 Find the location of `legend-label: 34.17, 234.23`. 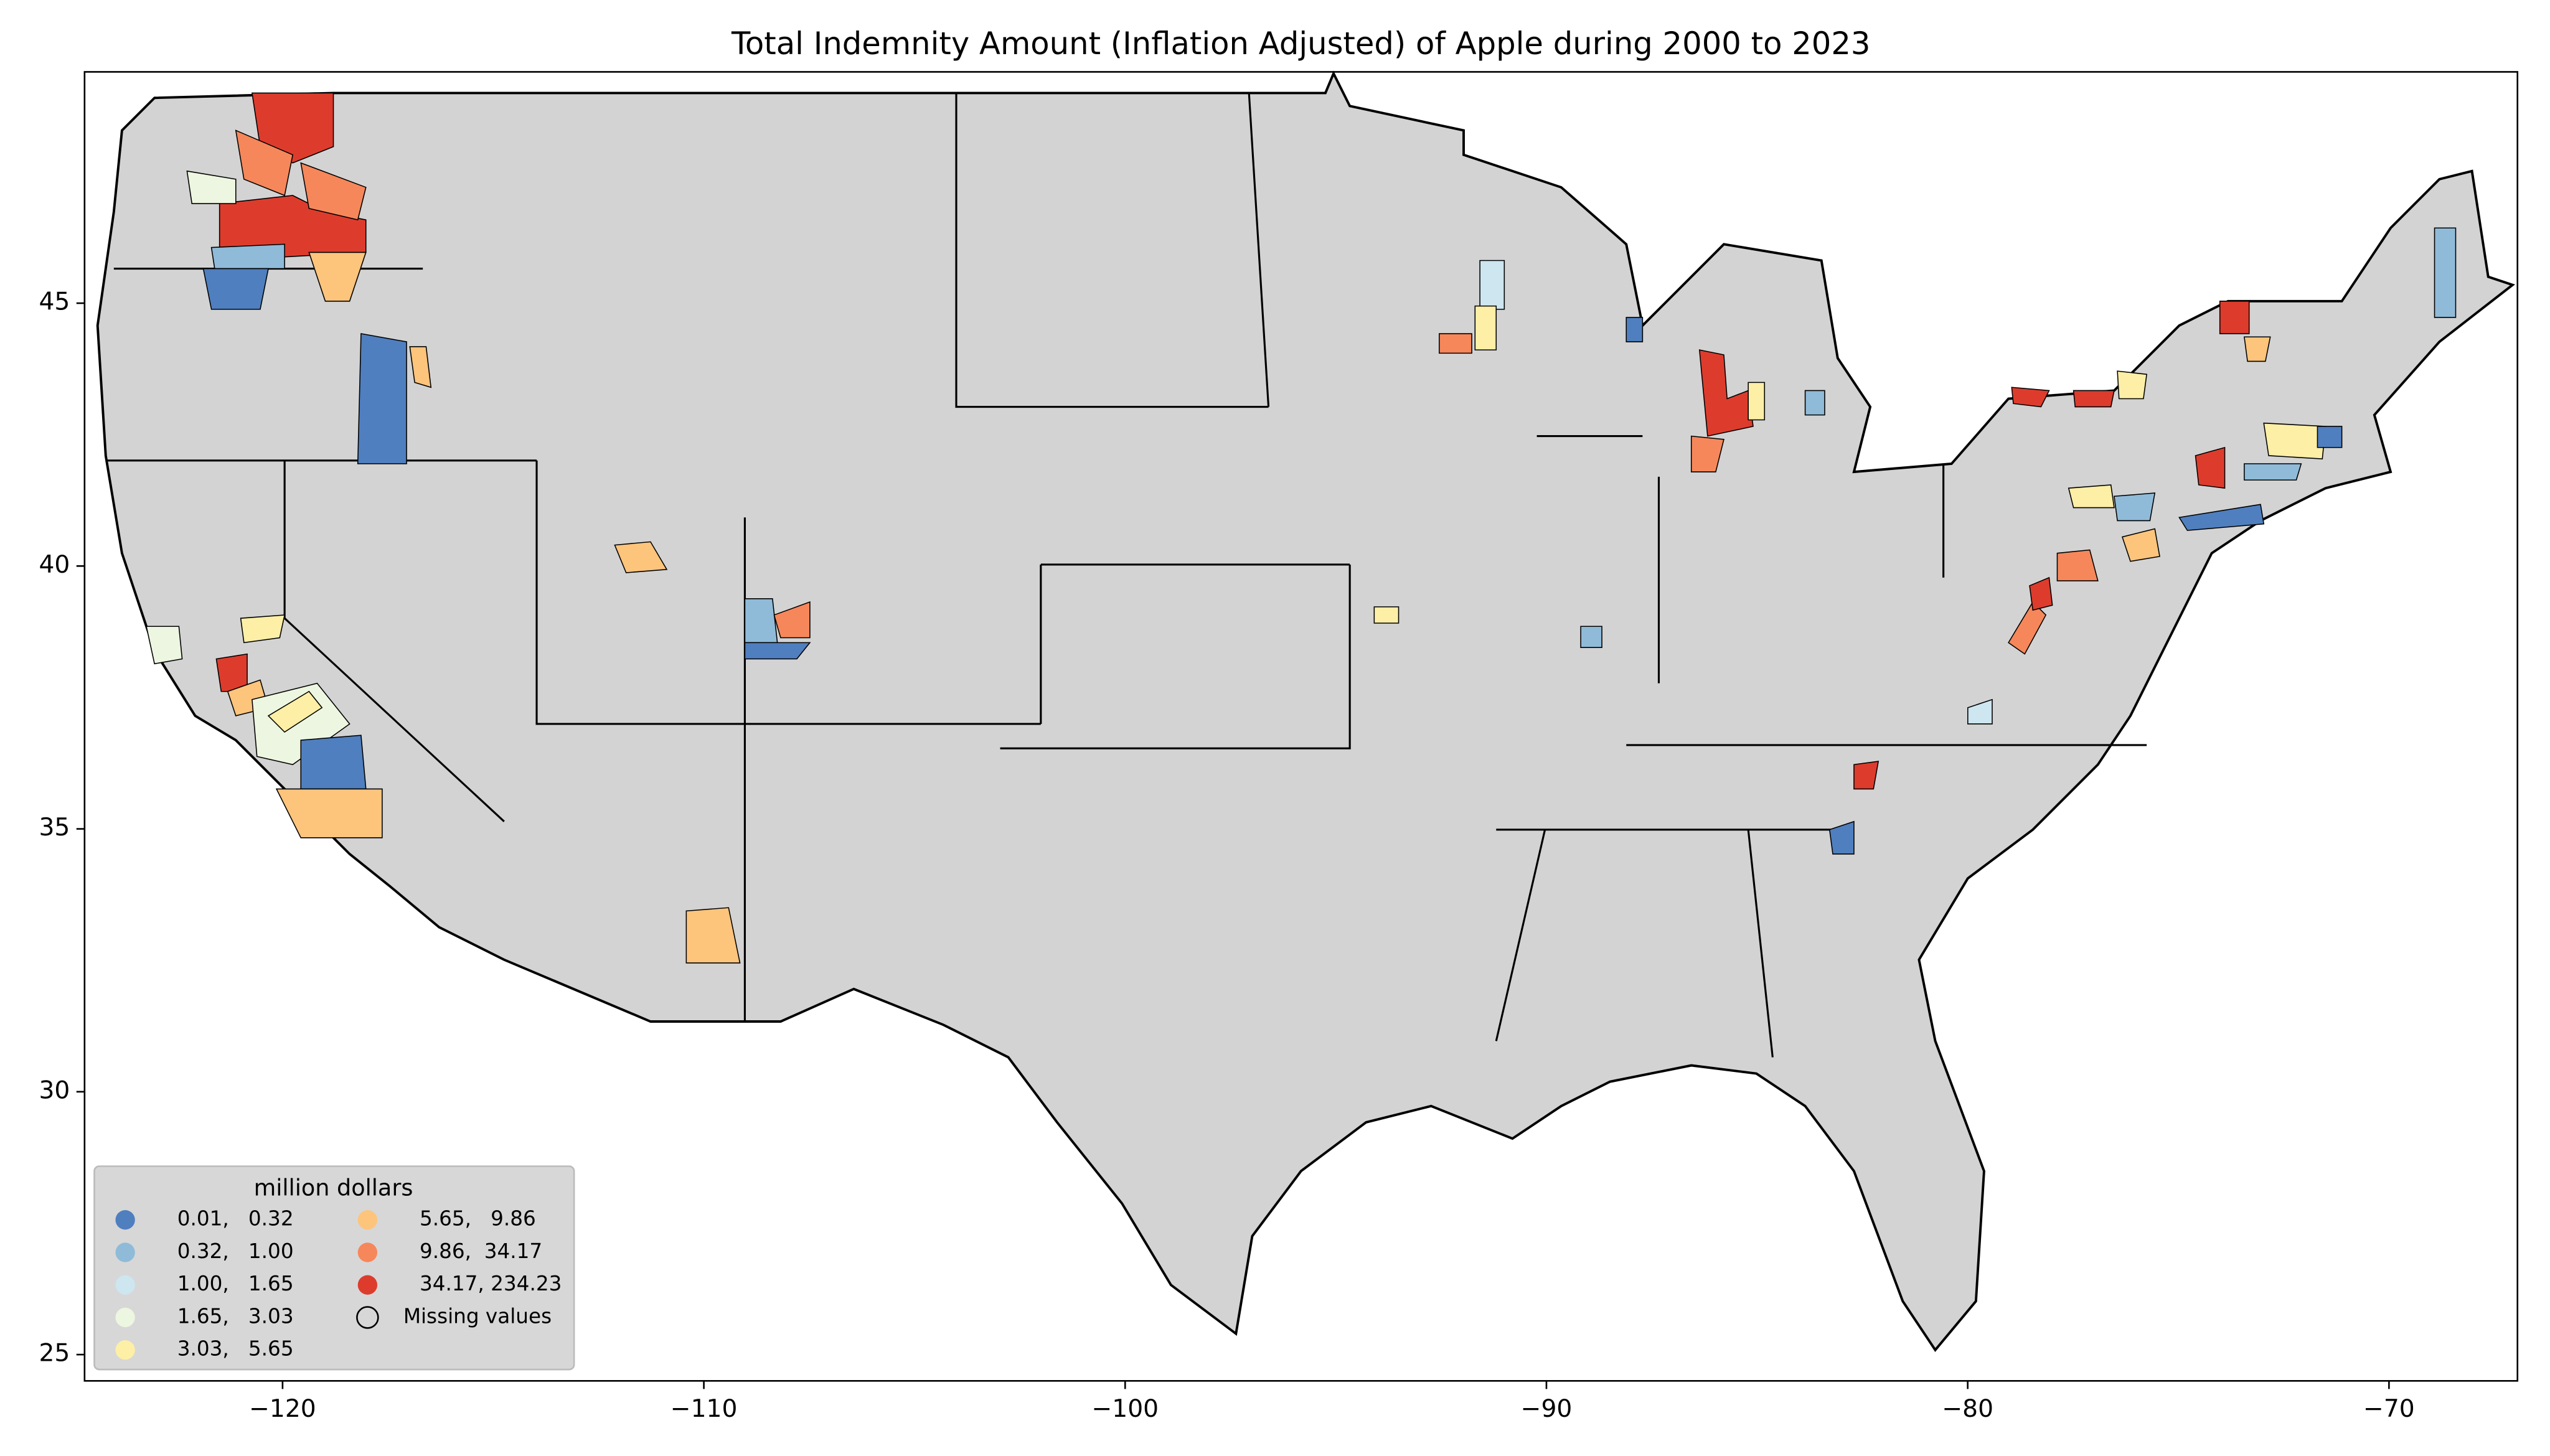

legend-label: 34.17, 234.23 is located at coordinates (491, 1284).